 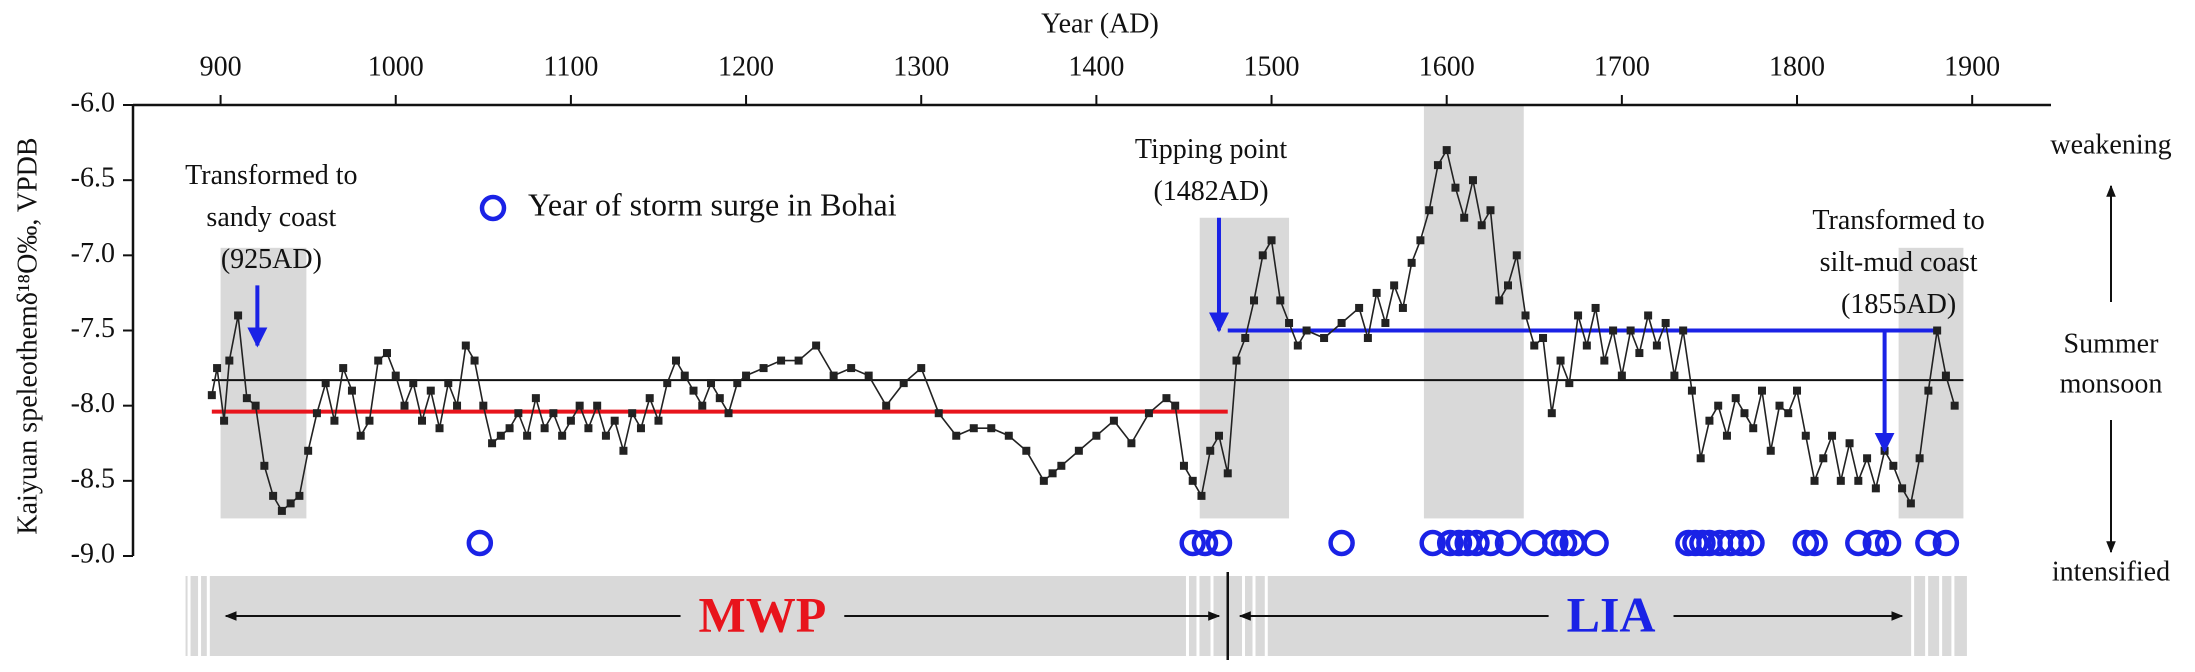 I want to click on y-tick-label: -7.5, so click(x=93, y=328).